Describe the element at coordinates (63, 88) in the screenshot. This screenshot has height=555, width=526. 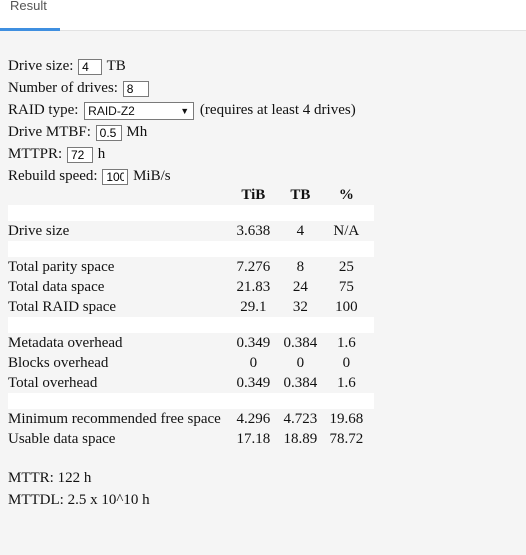
I see `num-drives-label: Number of drives:` at that location.